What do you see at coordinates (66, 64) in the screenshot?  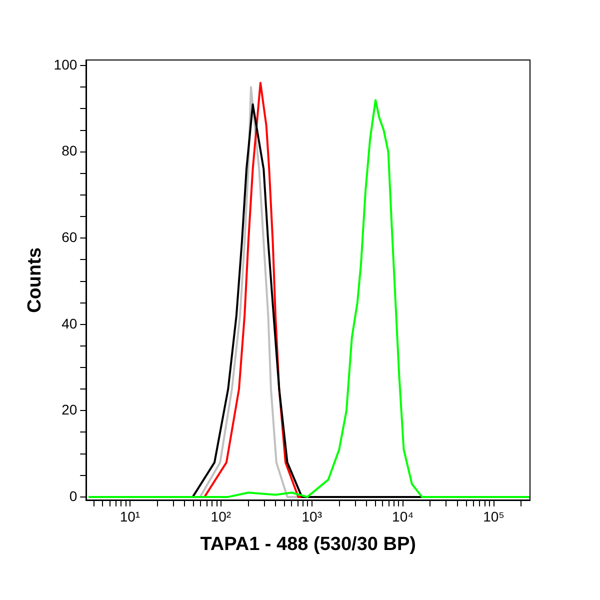 I see `y-tick-label: 100` at bounding box center [66, 64].